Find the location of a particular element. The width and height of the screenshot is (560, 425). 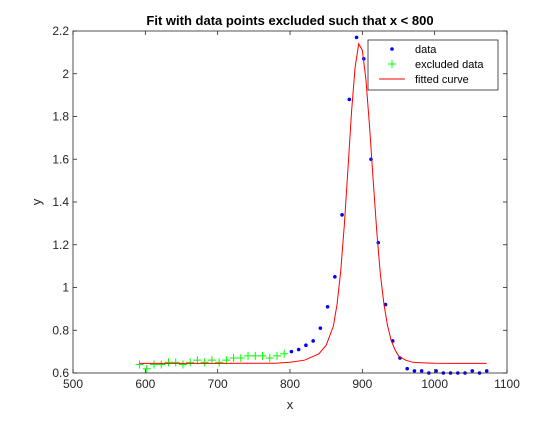

y-tick-label: 0.6 is located at coordinates (60, 373).